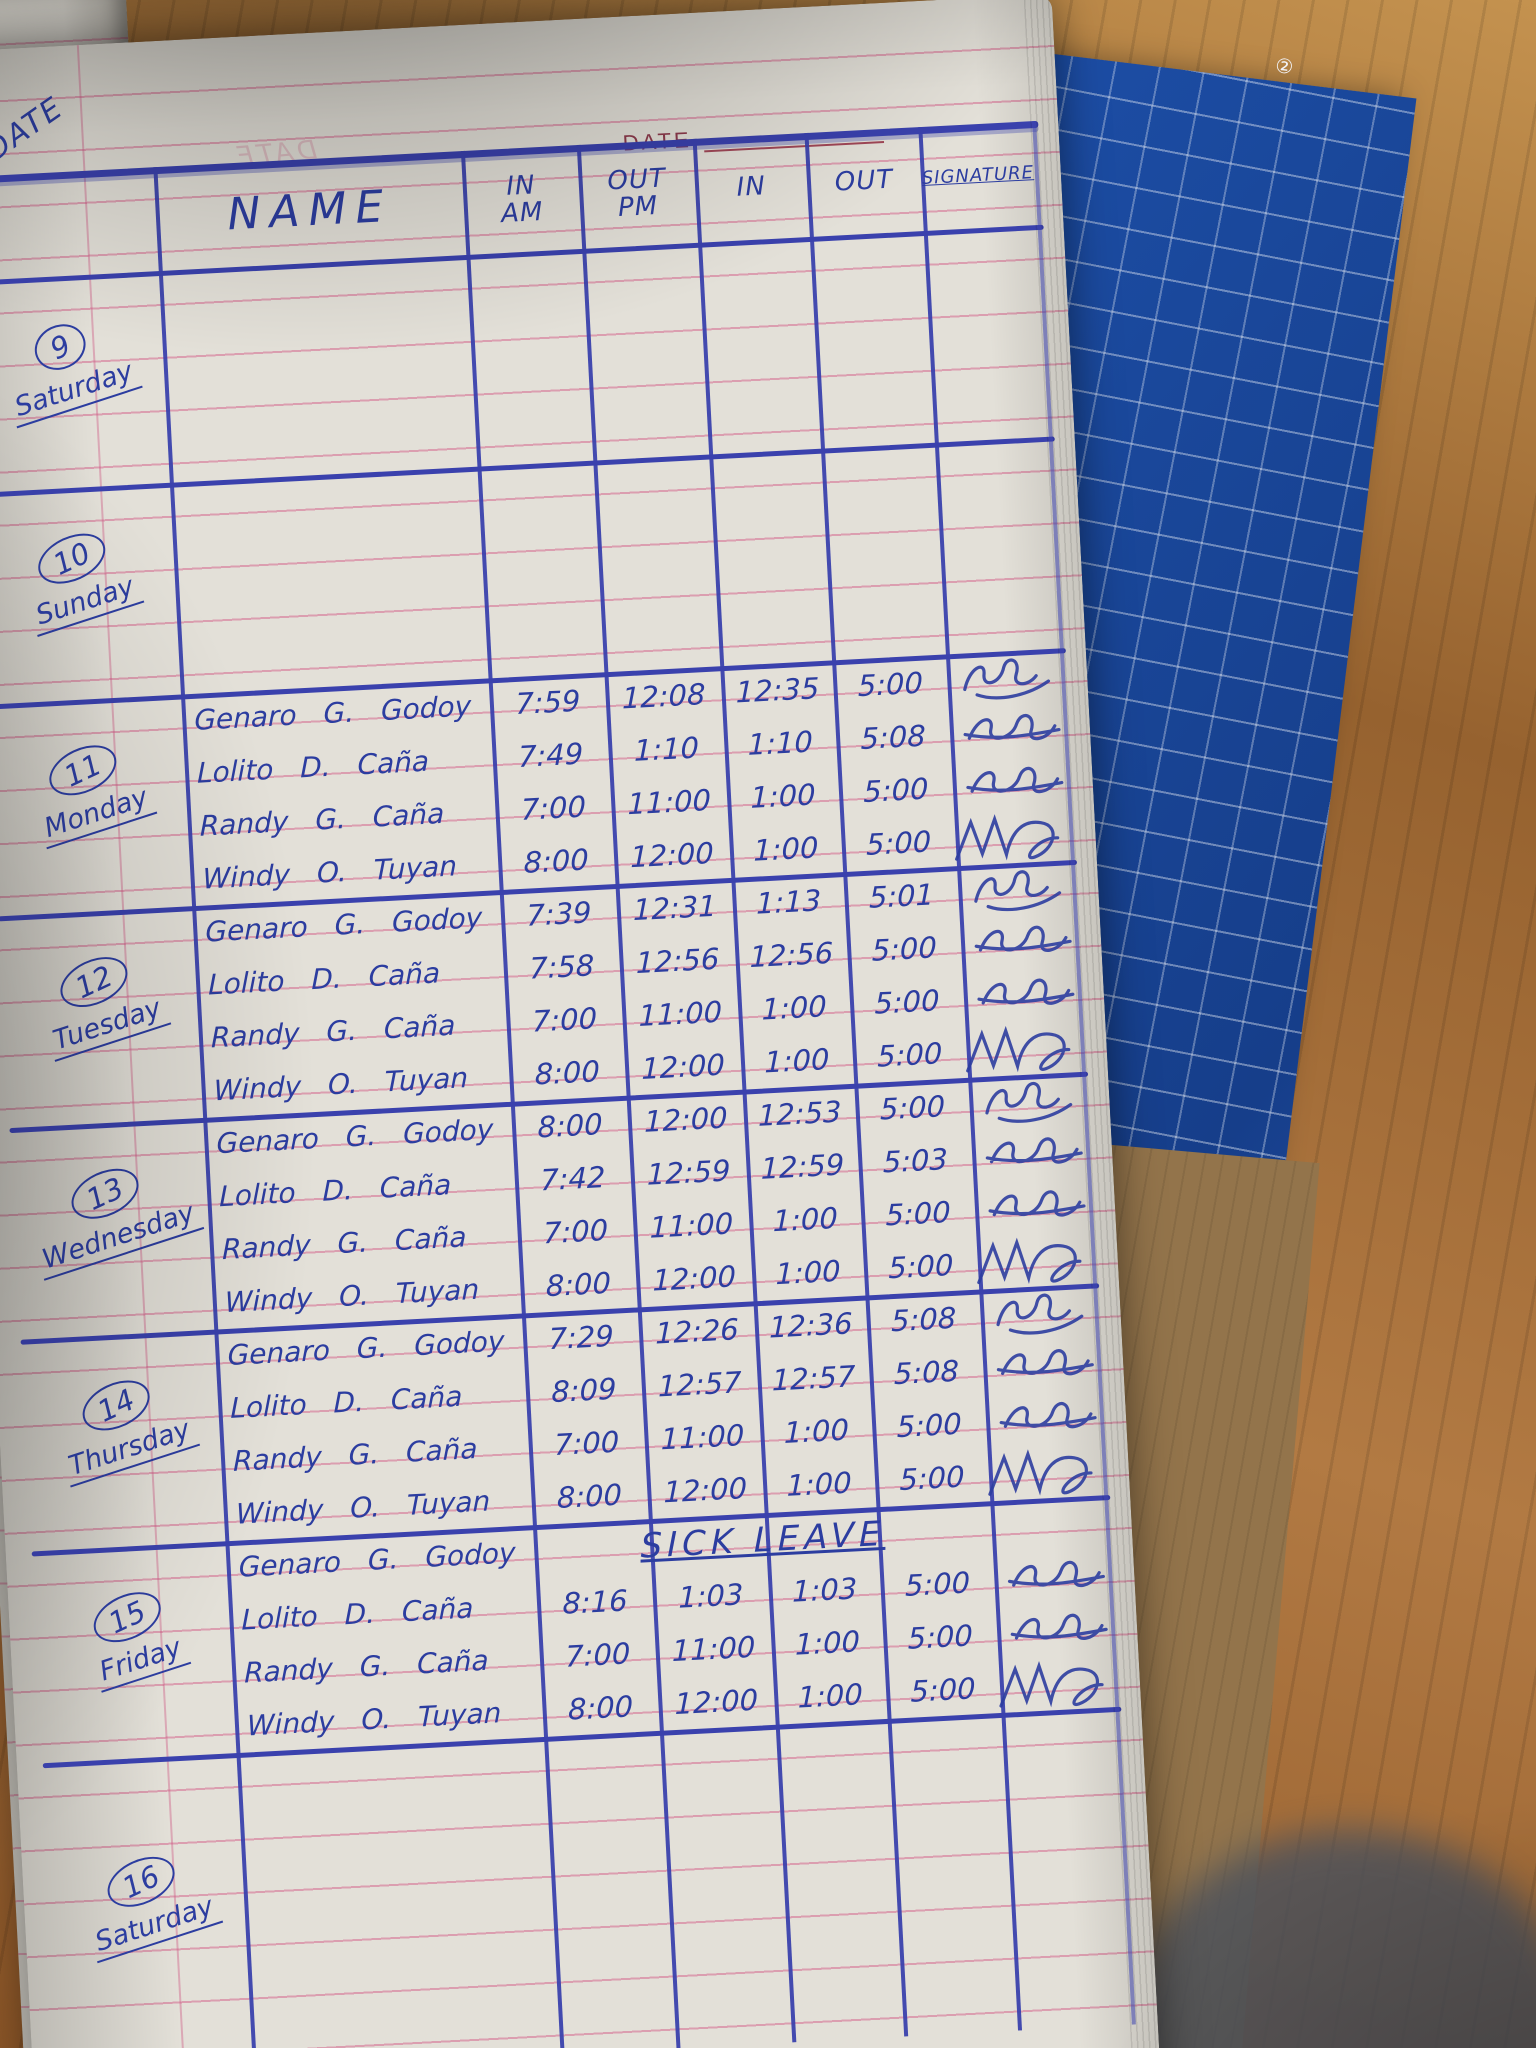  Describe the element at coordinates (780, 742) in the screenshot. I see `time-cell-in2: 1:10` at that location.